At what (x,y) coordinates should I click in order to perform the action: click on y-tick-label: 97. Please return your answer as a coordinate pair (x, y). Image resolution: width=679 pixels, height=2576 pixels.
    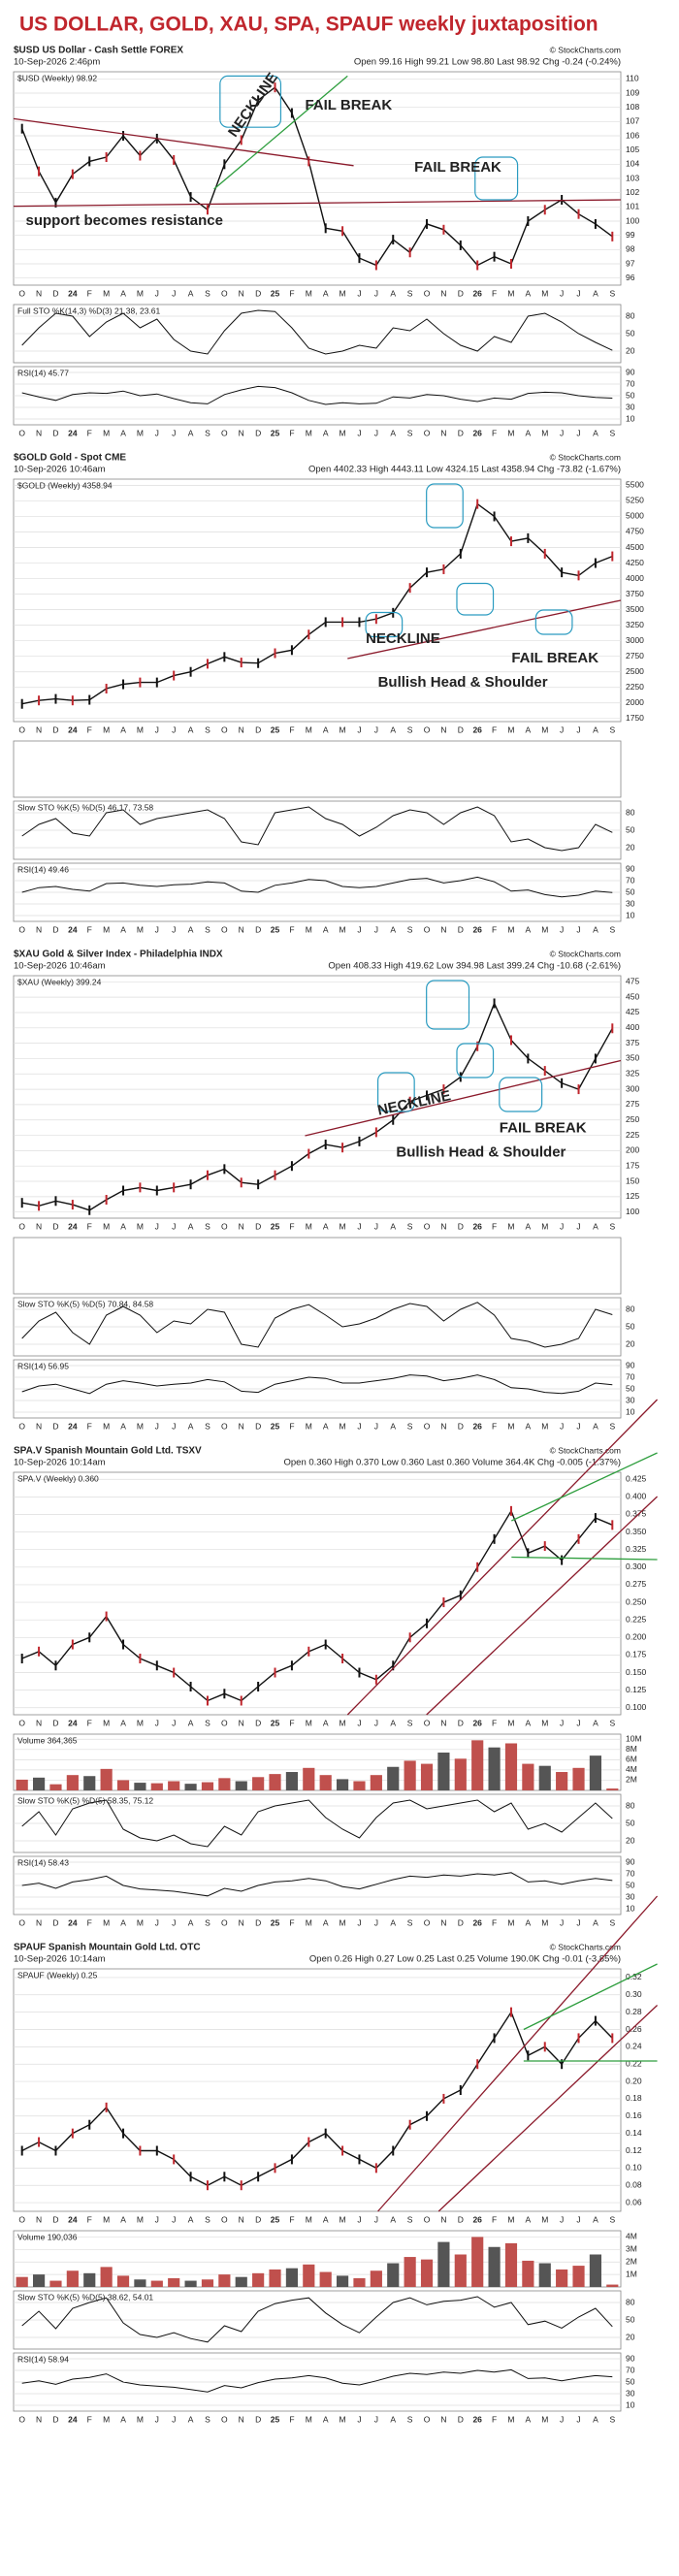
    Looking at the image, I should click on (630, 263).